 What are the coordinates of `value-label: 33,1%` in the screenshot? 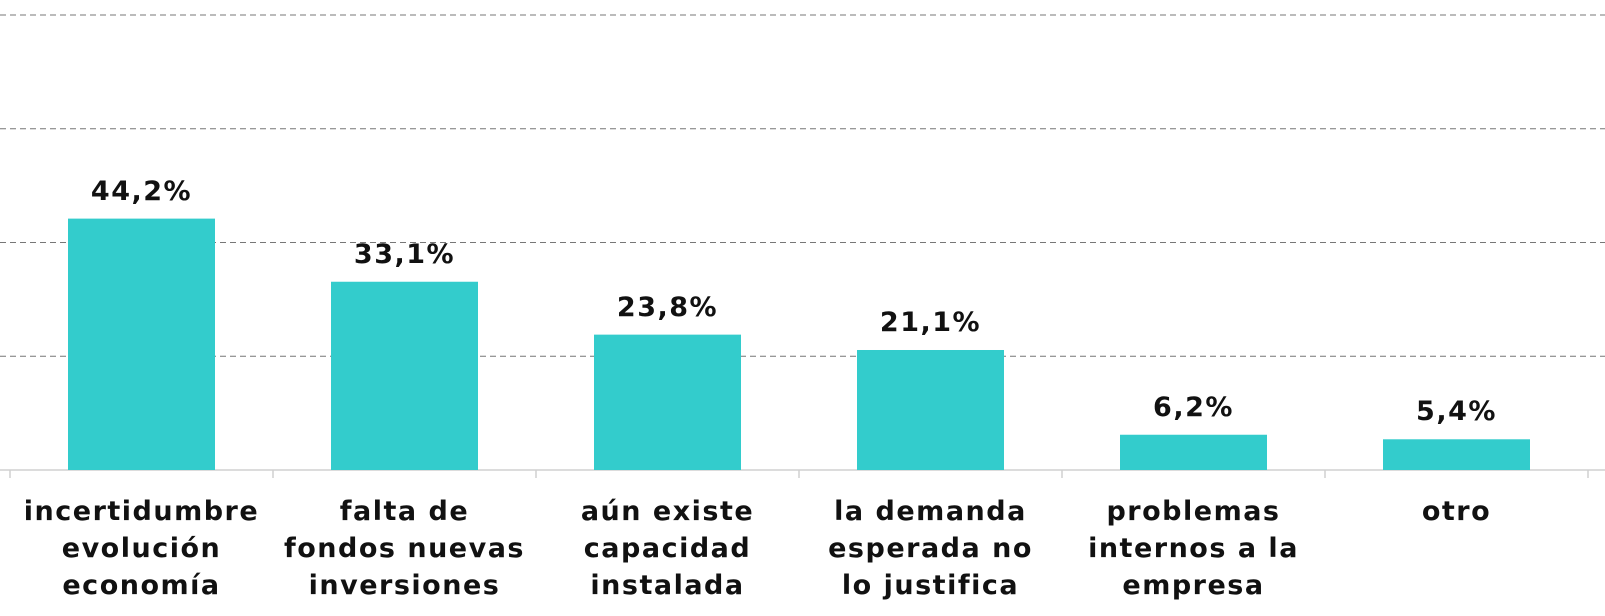 It's located at (404, 254).